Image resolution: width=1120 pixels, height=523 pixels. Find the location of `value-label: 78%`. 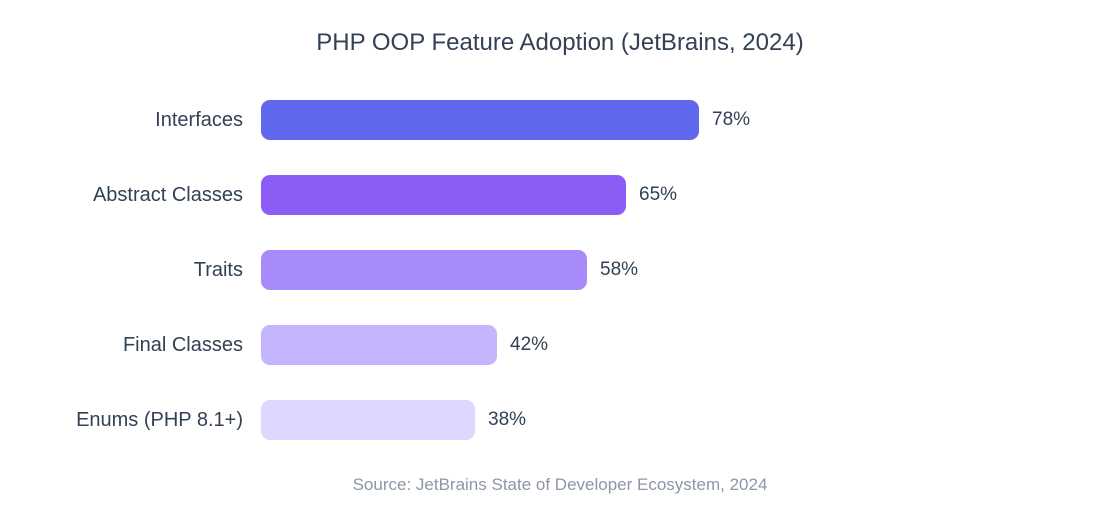

value-label: 78% is located at coordinates (731, 119).